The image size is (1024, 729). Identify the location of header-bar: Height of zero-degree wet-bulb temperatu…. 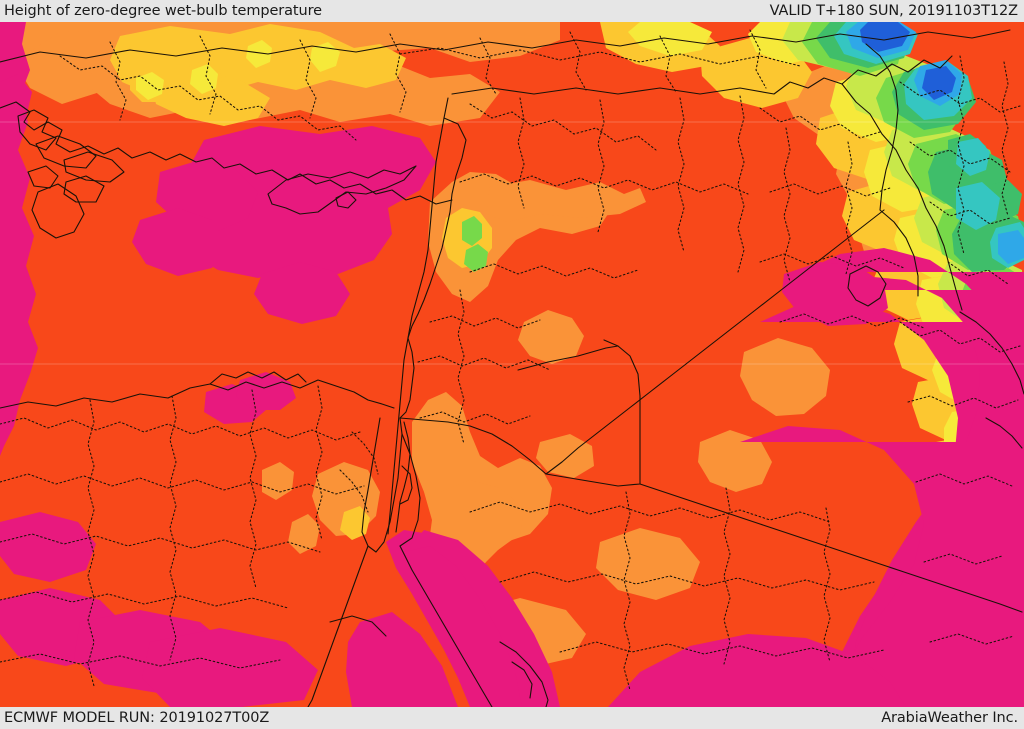
(512, 11).